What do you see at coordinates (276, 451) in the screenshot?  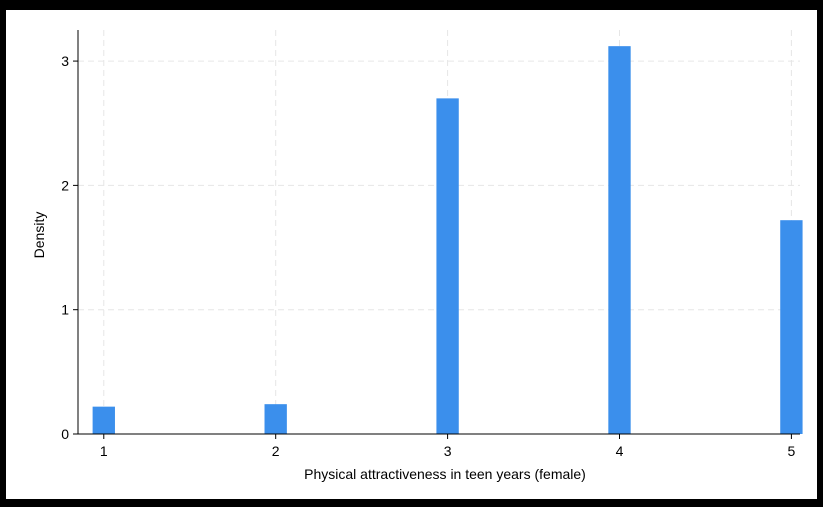 I see `x-tick-label: 2` at bounding box center [276, 451].